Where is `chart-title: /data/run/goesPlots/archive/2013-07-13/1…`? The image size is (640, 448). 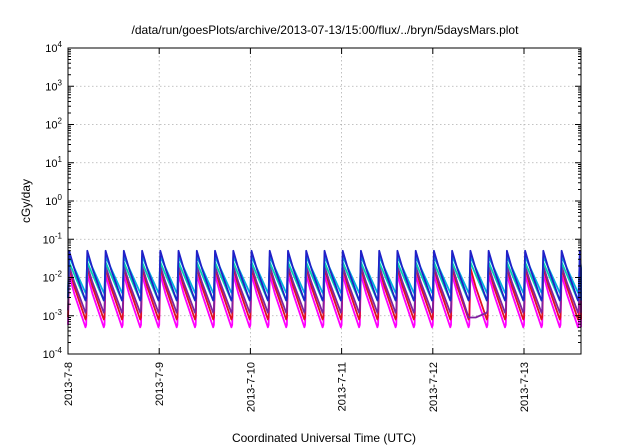 chart-title: /data/run/goesPlots/archive/2013-07-13/1… is located at coordinates (326, 30).